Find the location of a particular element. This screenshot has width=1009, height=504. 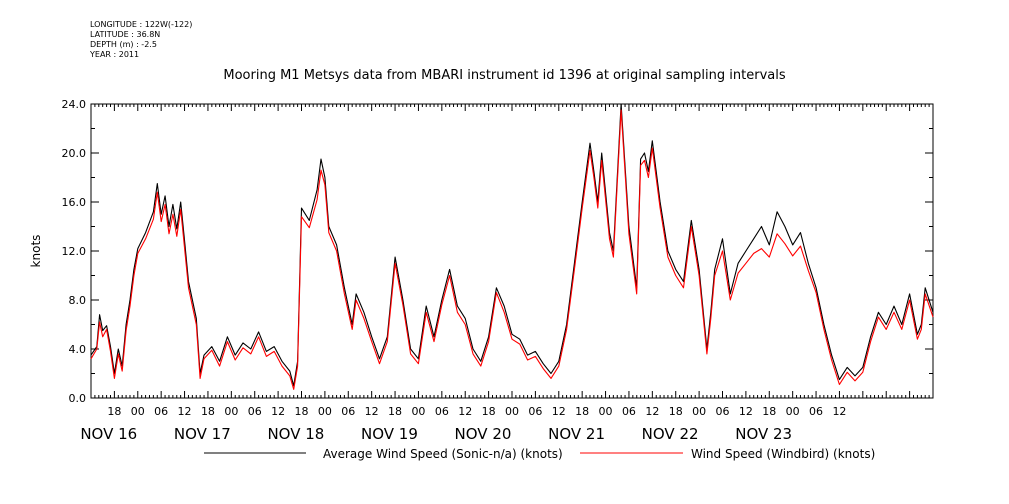

latitude-label: LATITUDE : 36.8N is located at coordinates (125, 34).